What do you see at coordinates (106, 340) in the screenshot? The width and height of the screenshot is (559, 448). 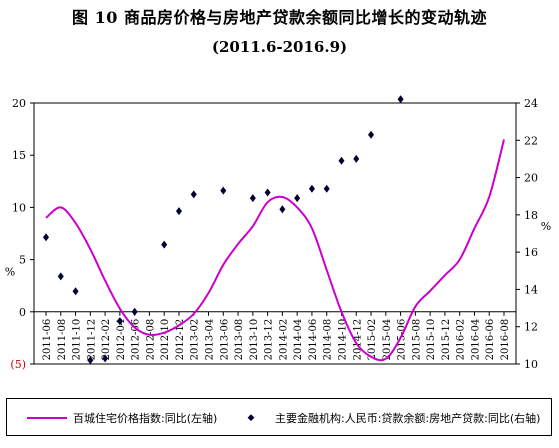 I see `x-axis-tick-label: 2012-02` at bounding box center [106, 340].